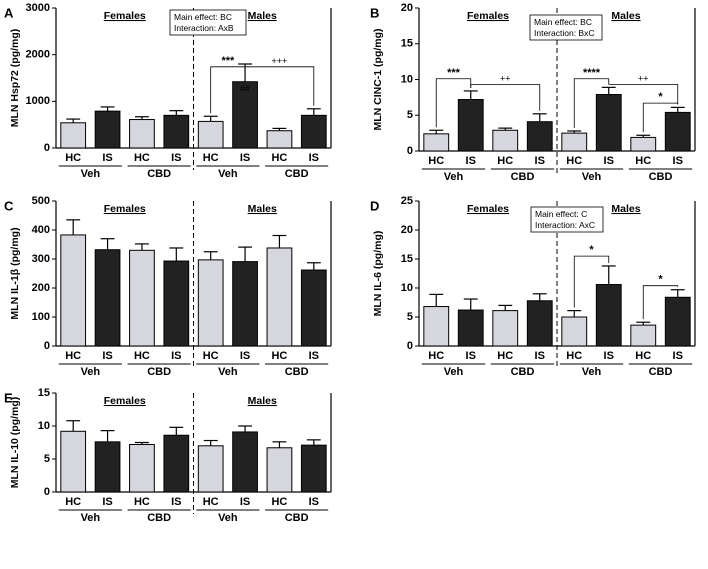 The height and width of the screenshot is (569, 708). Describe the element at coordinates (280, 61) in the screenshot. I see `panel-a-significance-label: +++` at that location.